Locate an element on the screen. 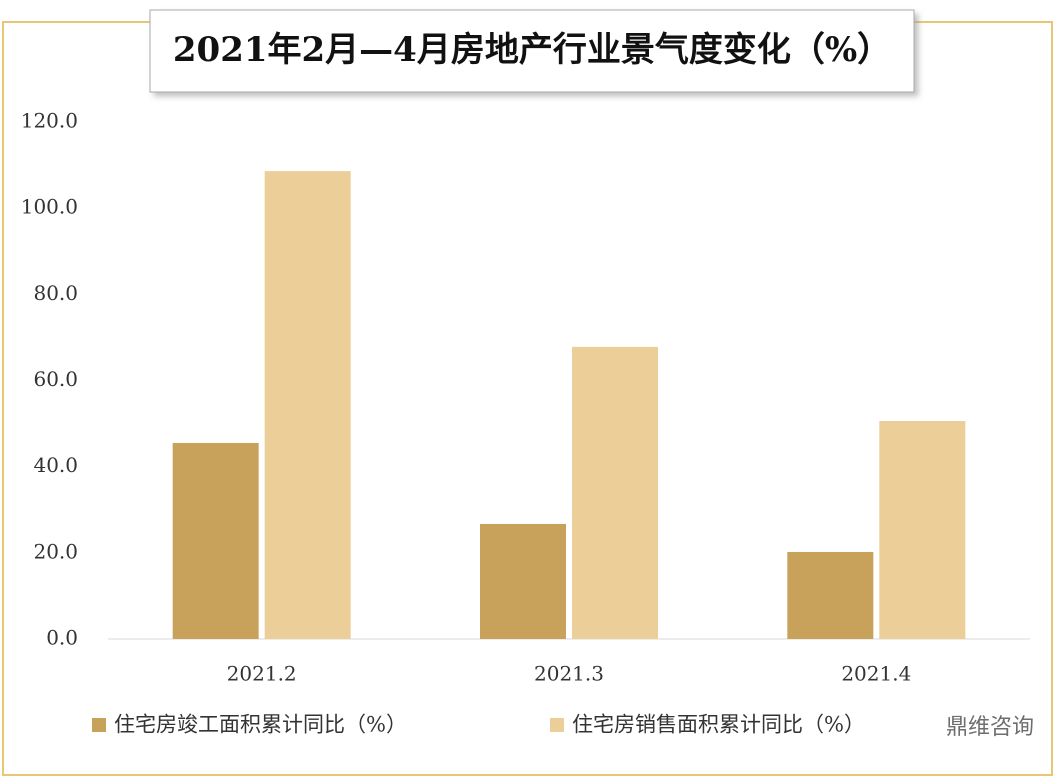 This screenshot has width=1056, height=782. x-tick-label: 2021.4 is located at coordinates (876, 674).